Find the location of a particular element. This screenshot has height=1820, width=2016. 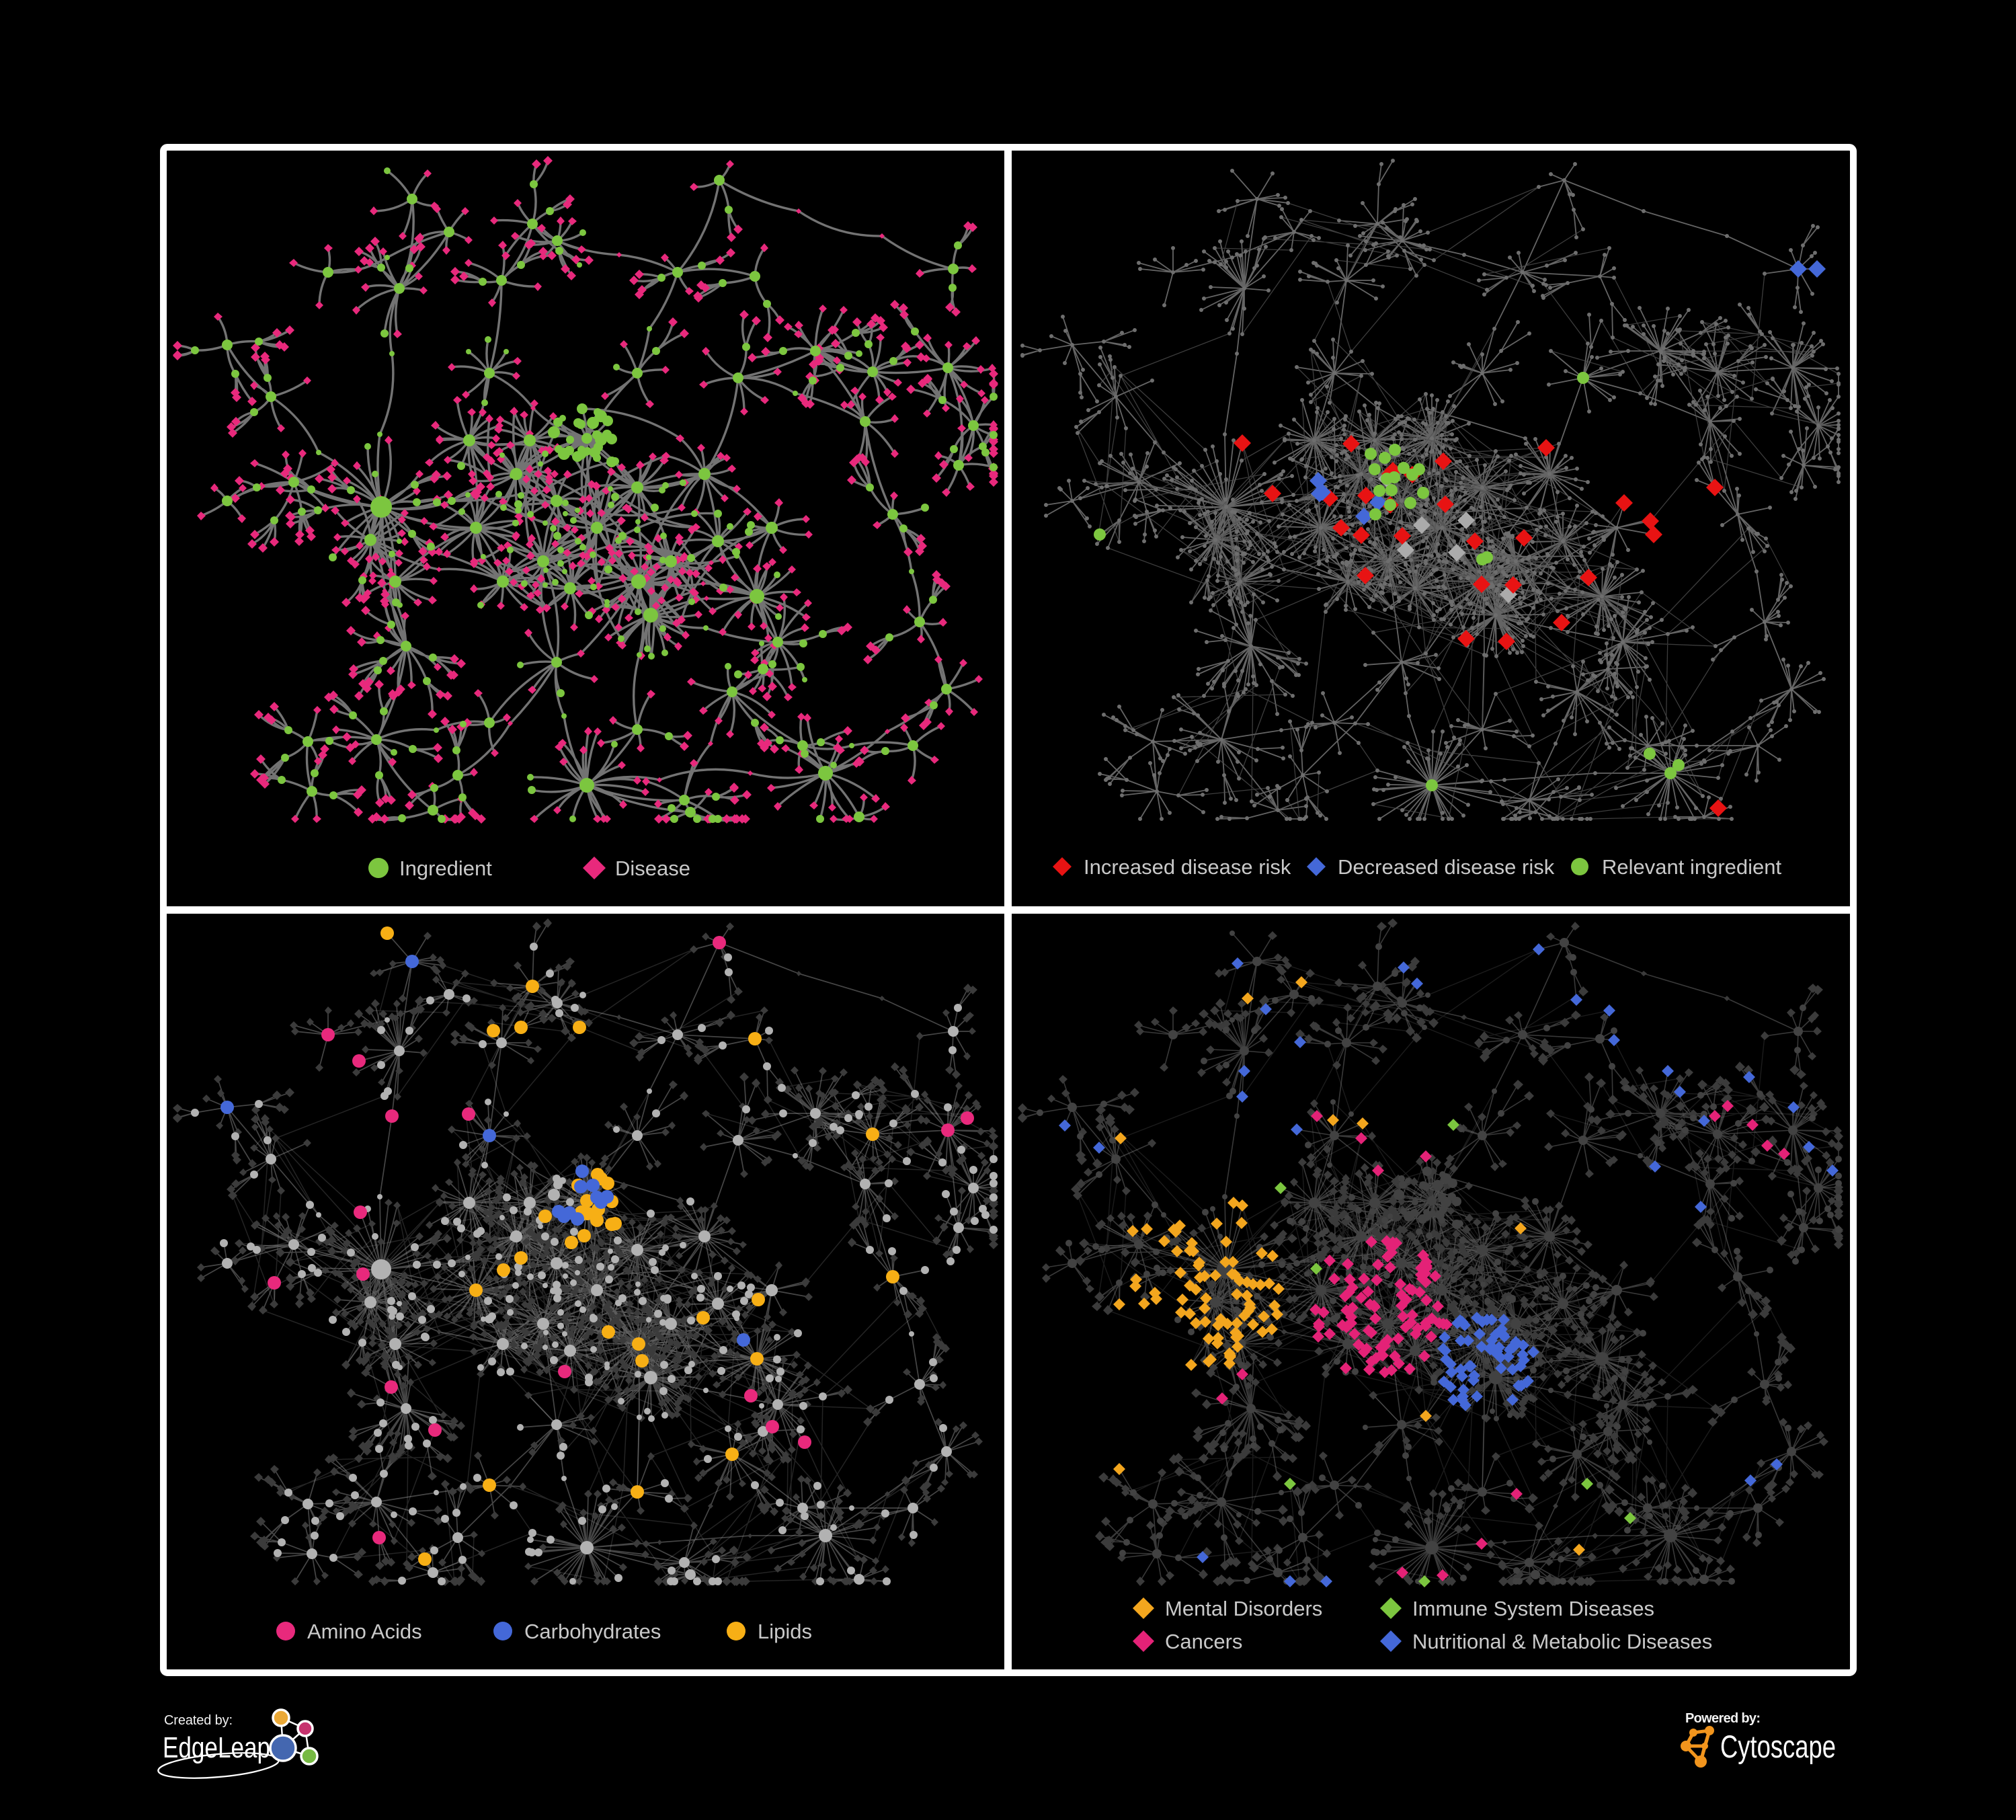

svg-text: Cytoscape is located at coordinates (1778, 1746).